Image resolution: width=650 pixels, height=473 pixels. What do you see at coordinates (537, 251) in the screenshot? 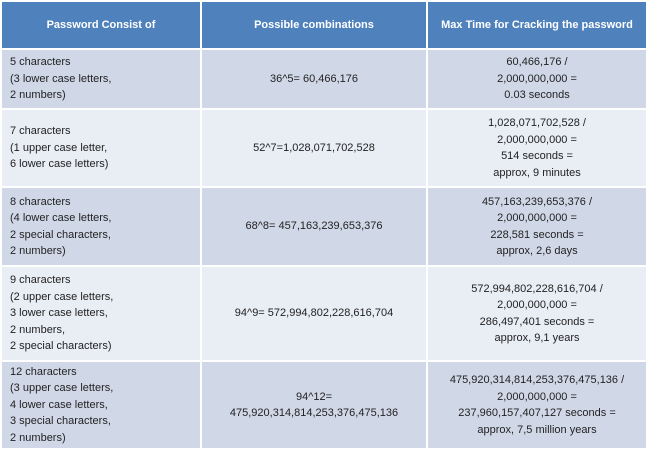
I see `cell-line: approx, 2,6 days` at bounding box center [537, 251].